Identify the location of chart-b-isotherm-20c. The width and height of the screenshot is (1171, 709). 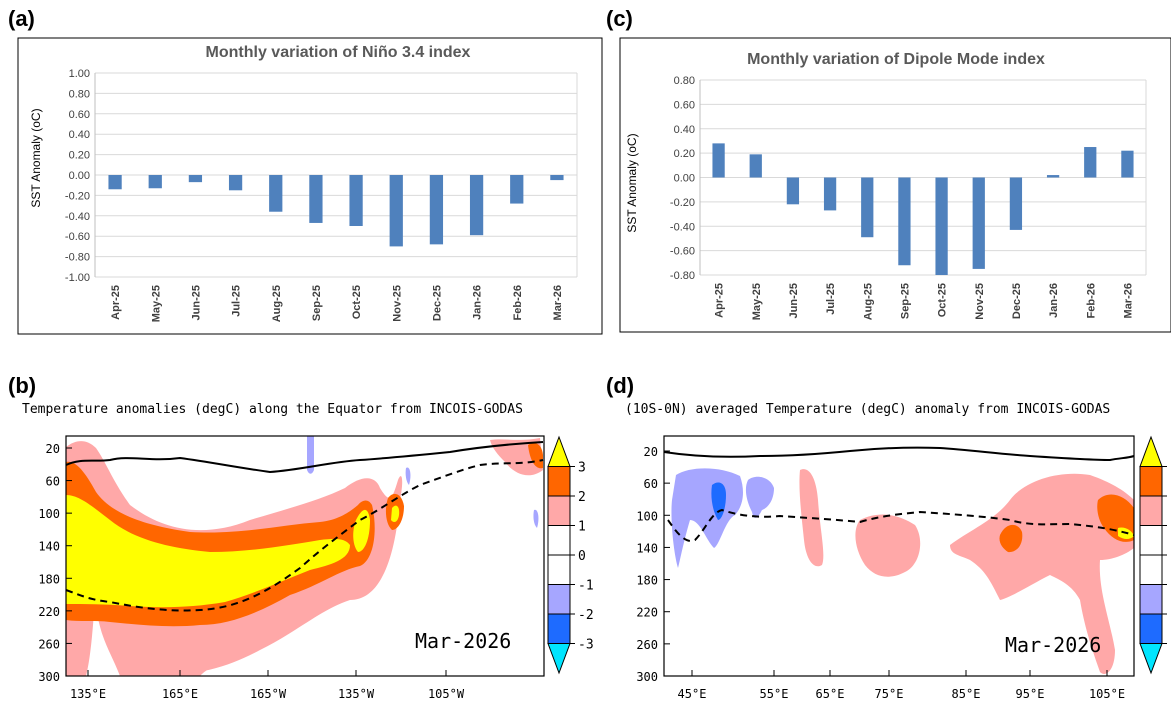
(304, 535).